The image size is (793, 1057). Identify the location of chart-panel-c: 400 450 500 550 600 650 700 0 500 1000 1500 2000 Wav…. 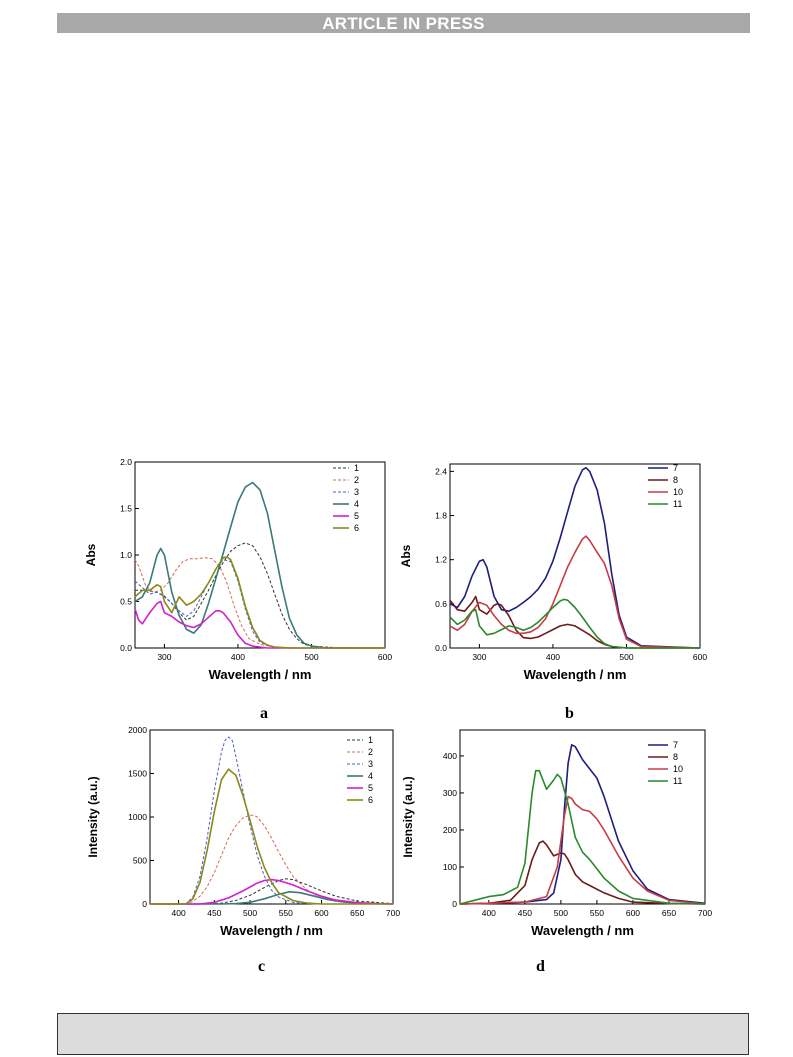
(242, 853).